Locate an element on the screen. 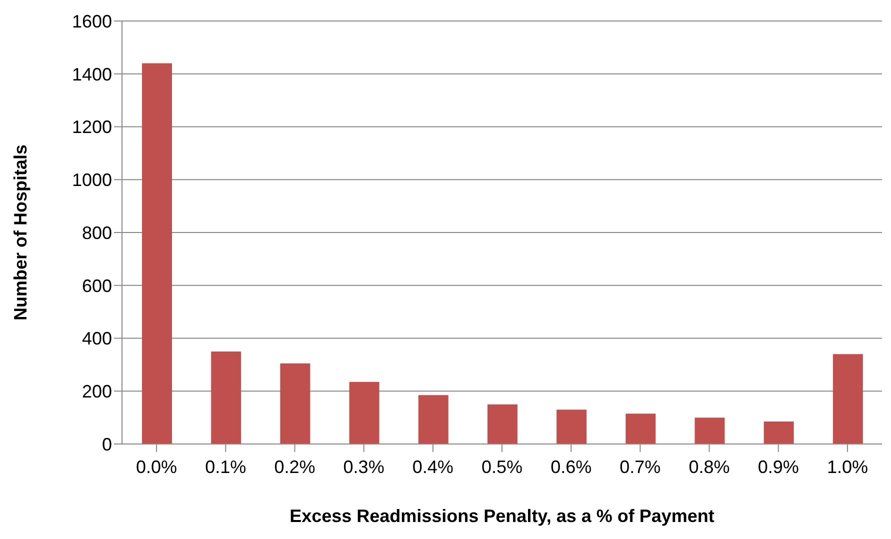 The width and height of the screenshot is (891, 539). y-tick-label: 400 is located at coordinates (97, 338).